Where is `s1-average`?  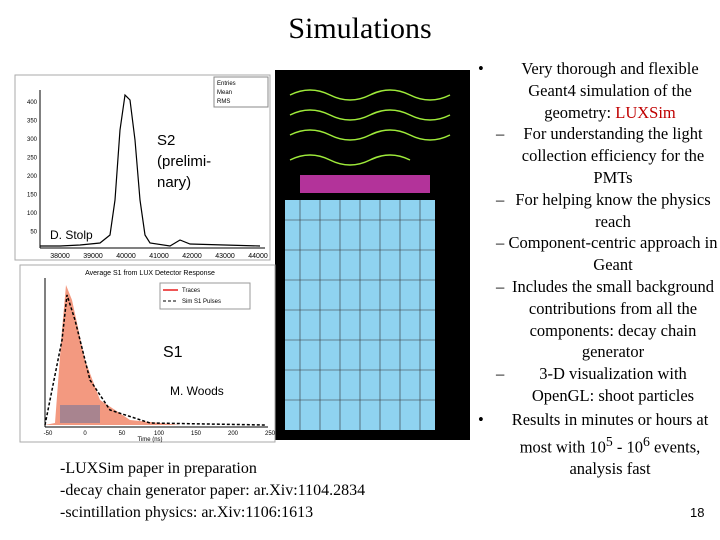
s1-average is located at coordinates (155, 360).